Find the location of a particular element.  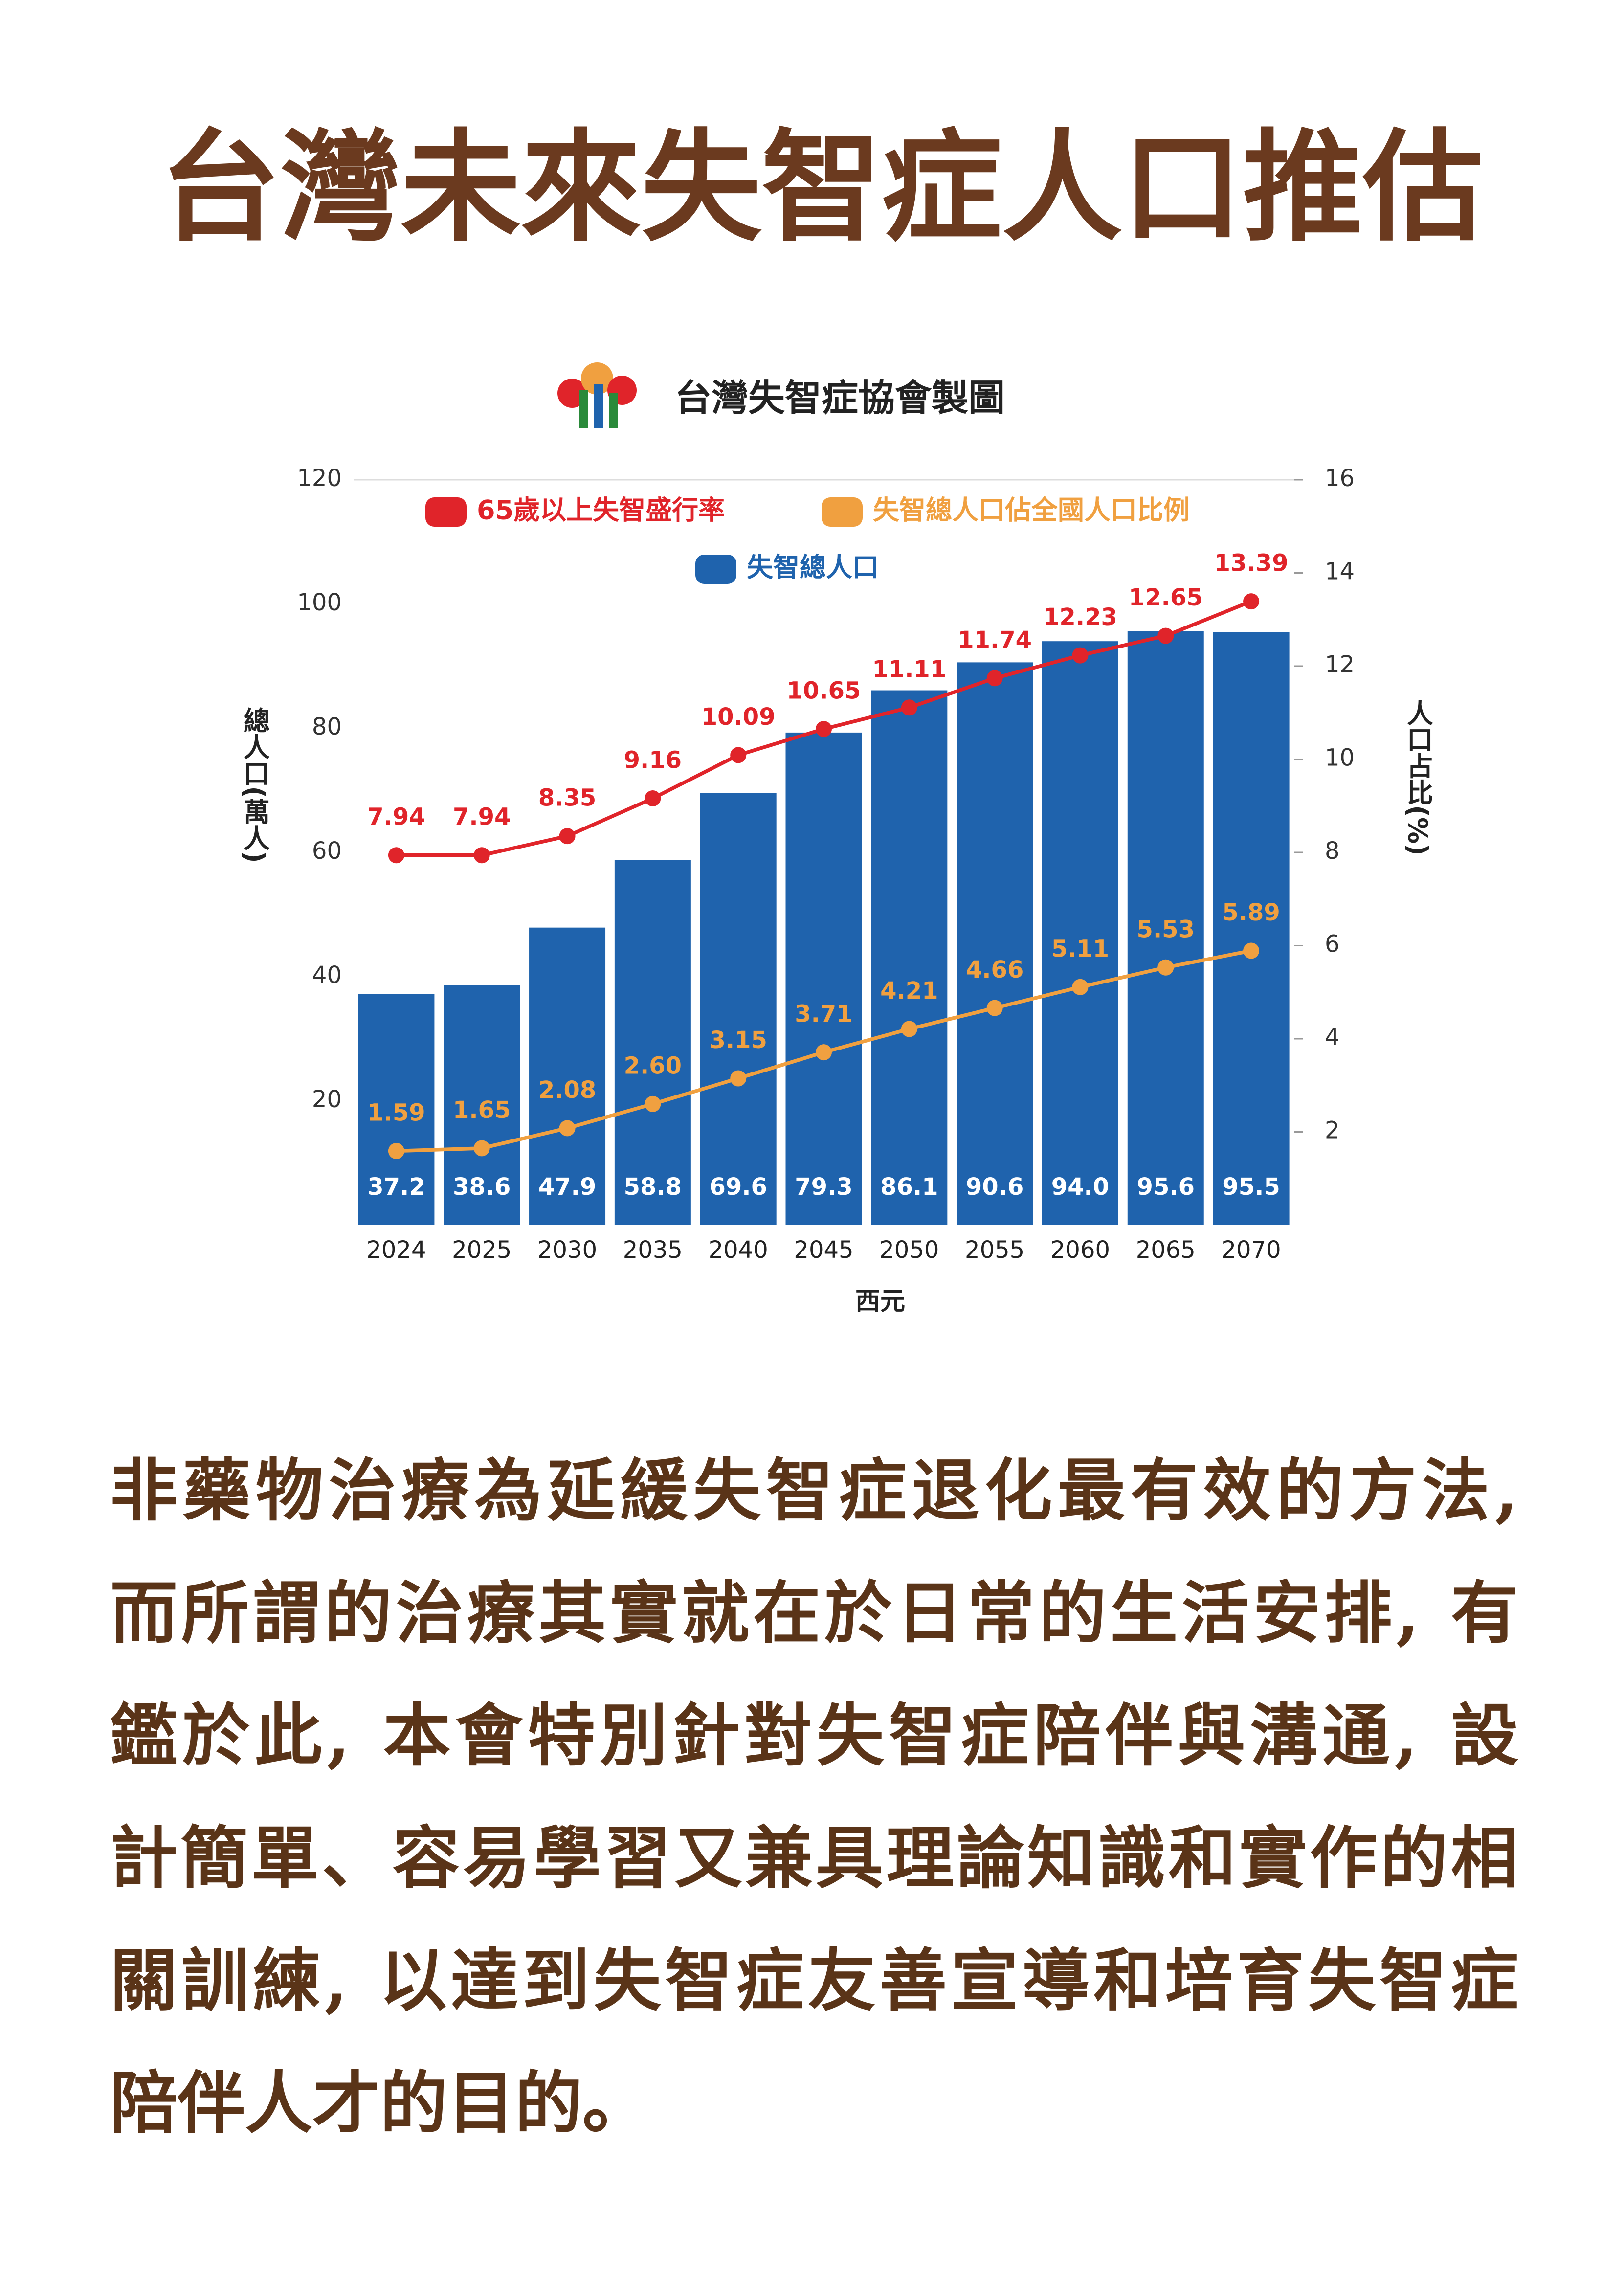

y2-tick-label: 2 is located at coordinates (1332, 1130).